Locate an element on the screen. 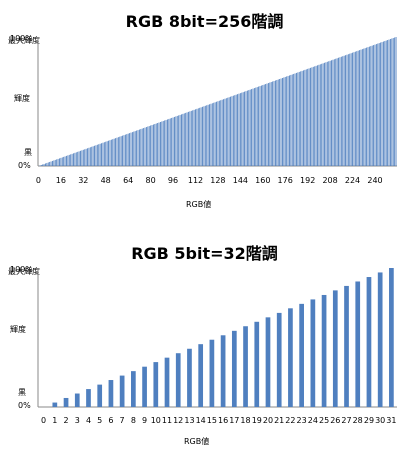 The image size is (409, 459). x-tick-label: 16 is located at coordinates (61, 180).